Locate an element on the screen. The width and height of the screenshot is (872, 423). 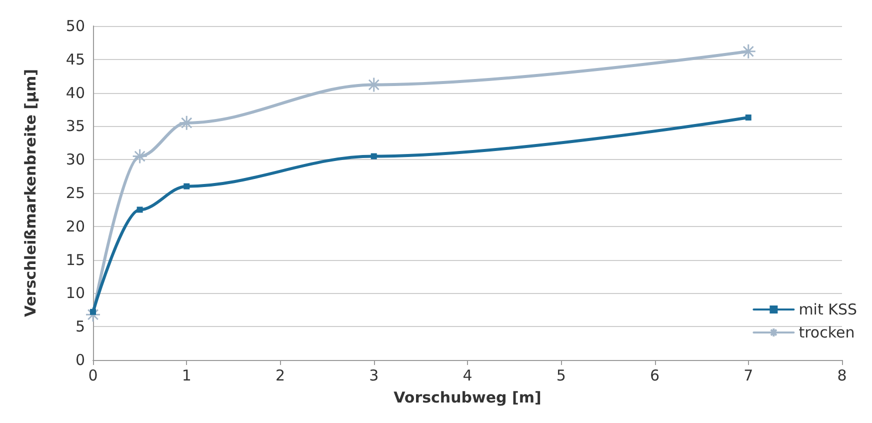
x-tick-label: 3 is located at coordinates (374, 375).